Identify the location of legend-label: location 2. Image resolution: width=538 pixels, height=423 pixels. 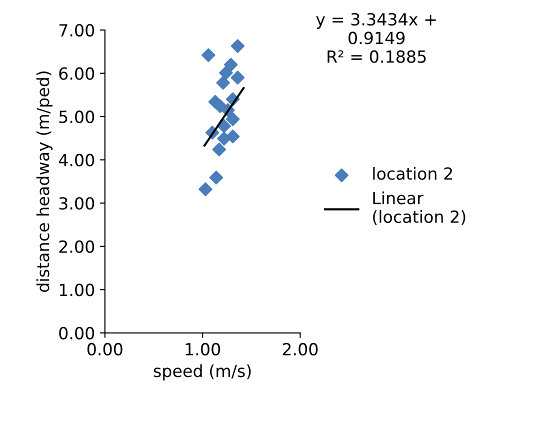
(412, 173).